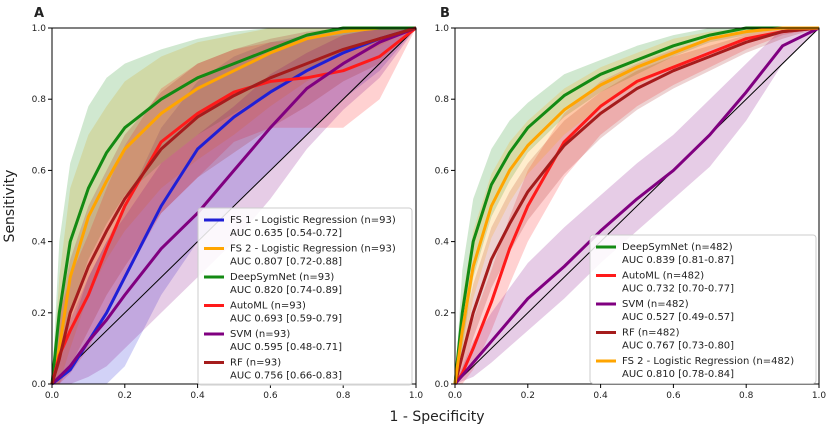 The image size is (829, 430). I want to click on legend-label: SVM (n=482), so click(655, 304).